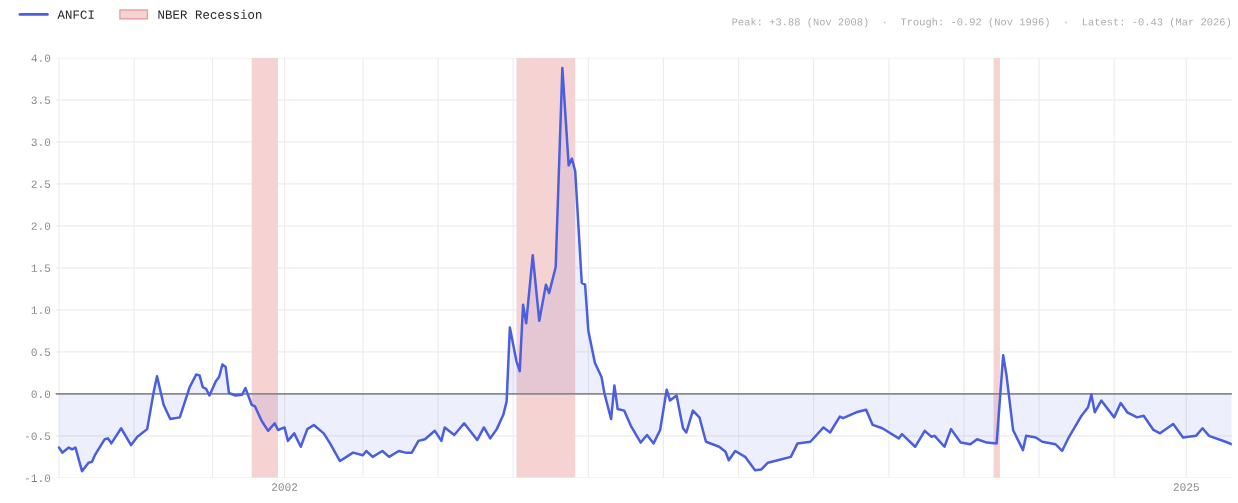 Image resolution: width=1238 pixels, height=503 pixels. What do you see at coordinates (285, 487) in the screenshot?
I see `x-tick-label: 2002` at bounding box center [285, 487].